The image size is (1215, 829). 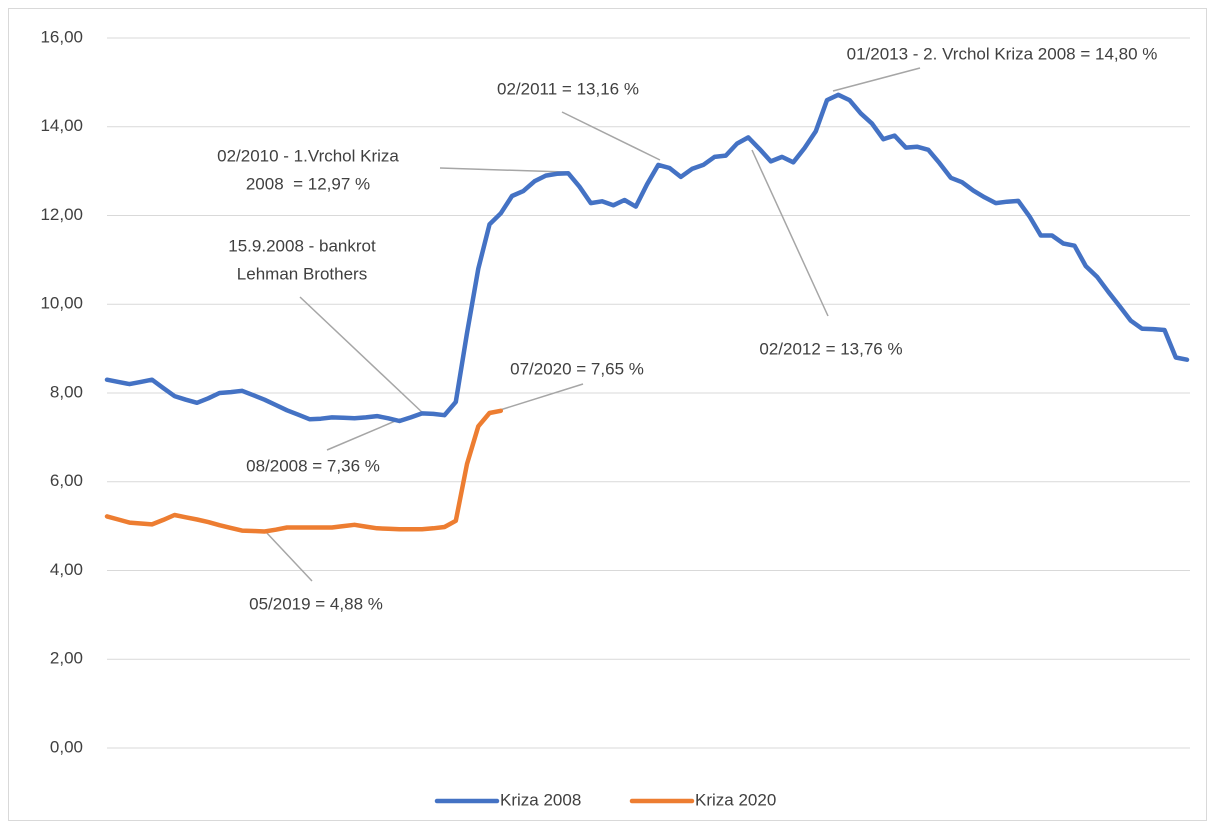 I want to click on y-tick-label: 4,00, so click(x=66, y=569).